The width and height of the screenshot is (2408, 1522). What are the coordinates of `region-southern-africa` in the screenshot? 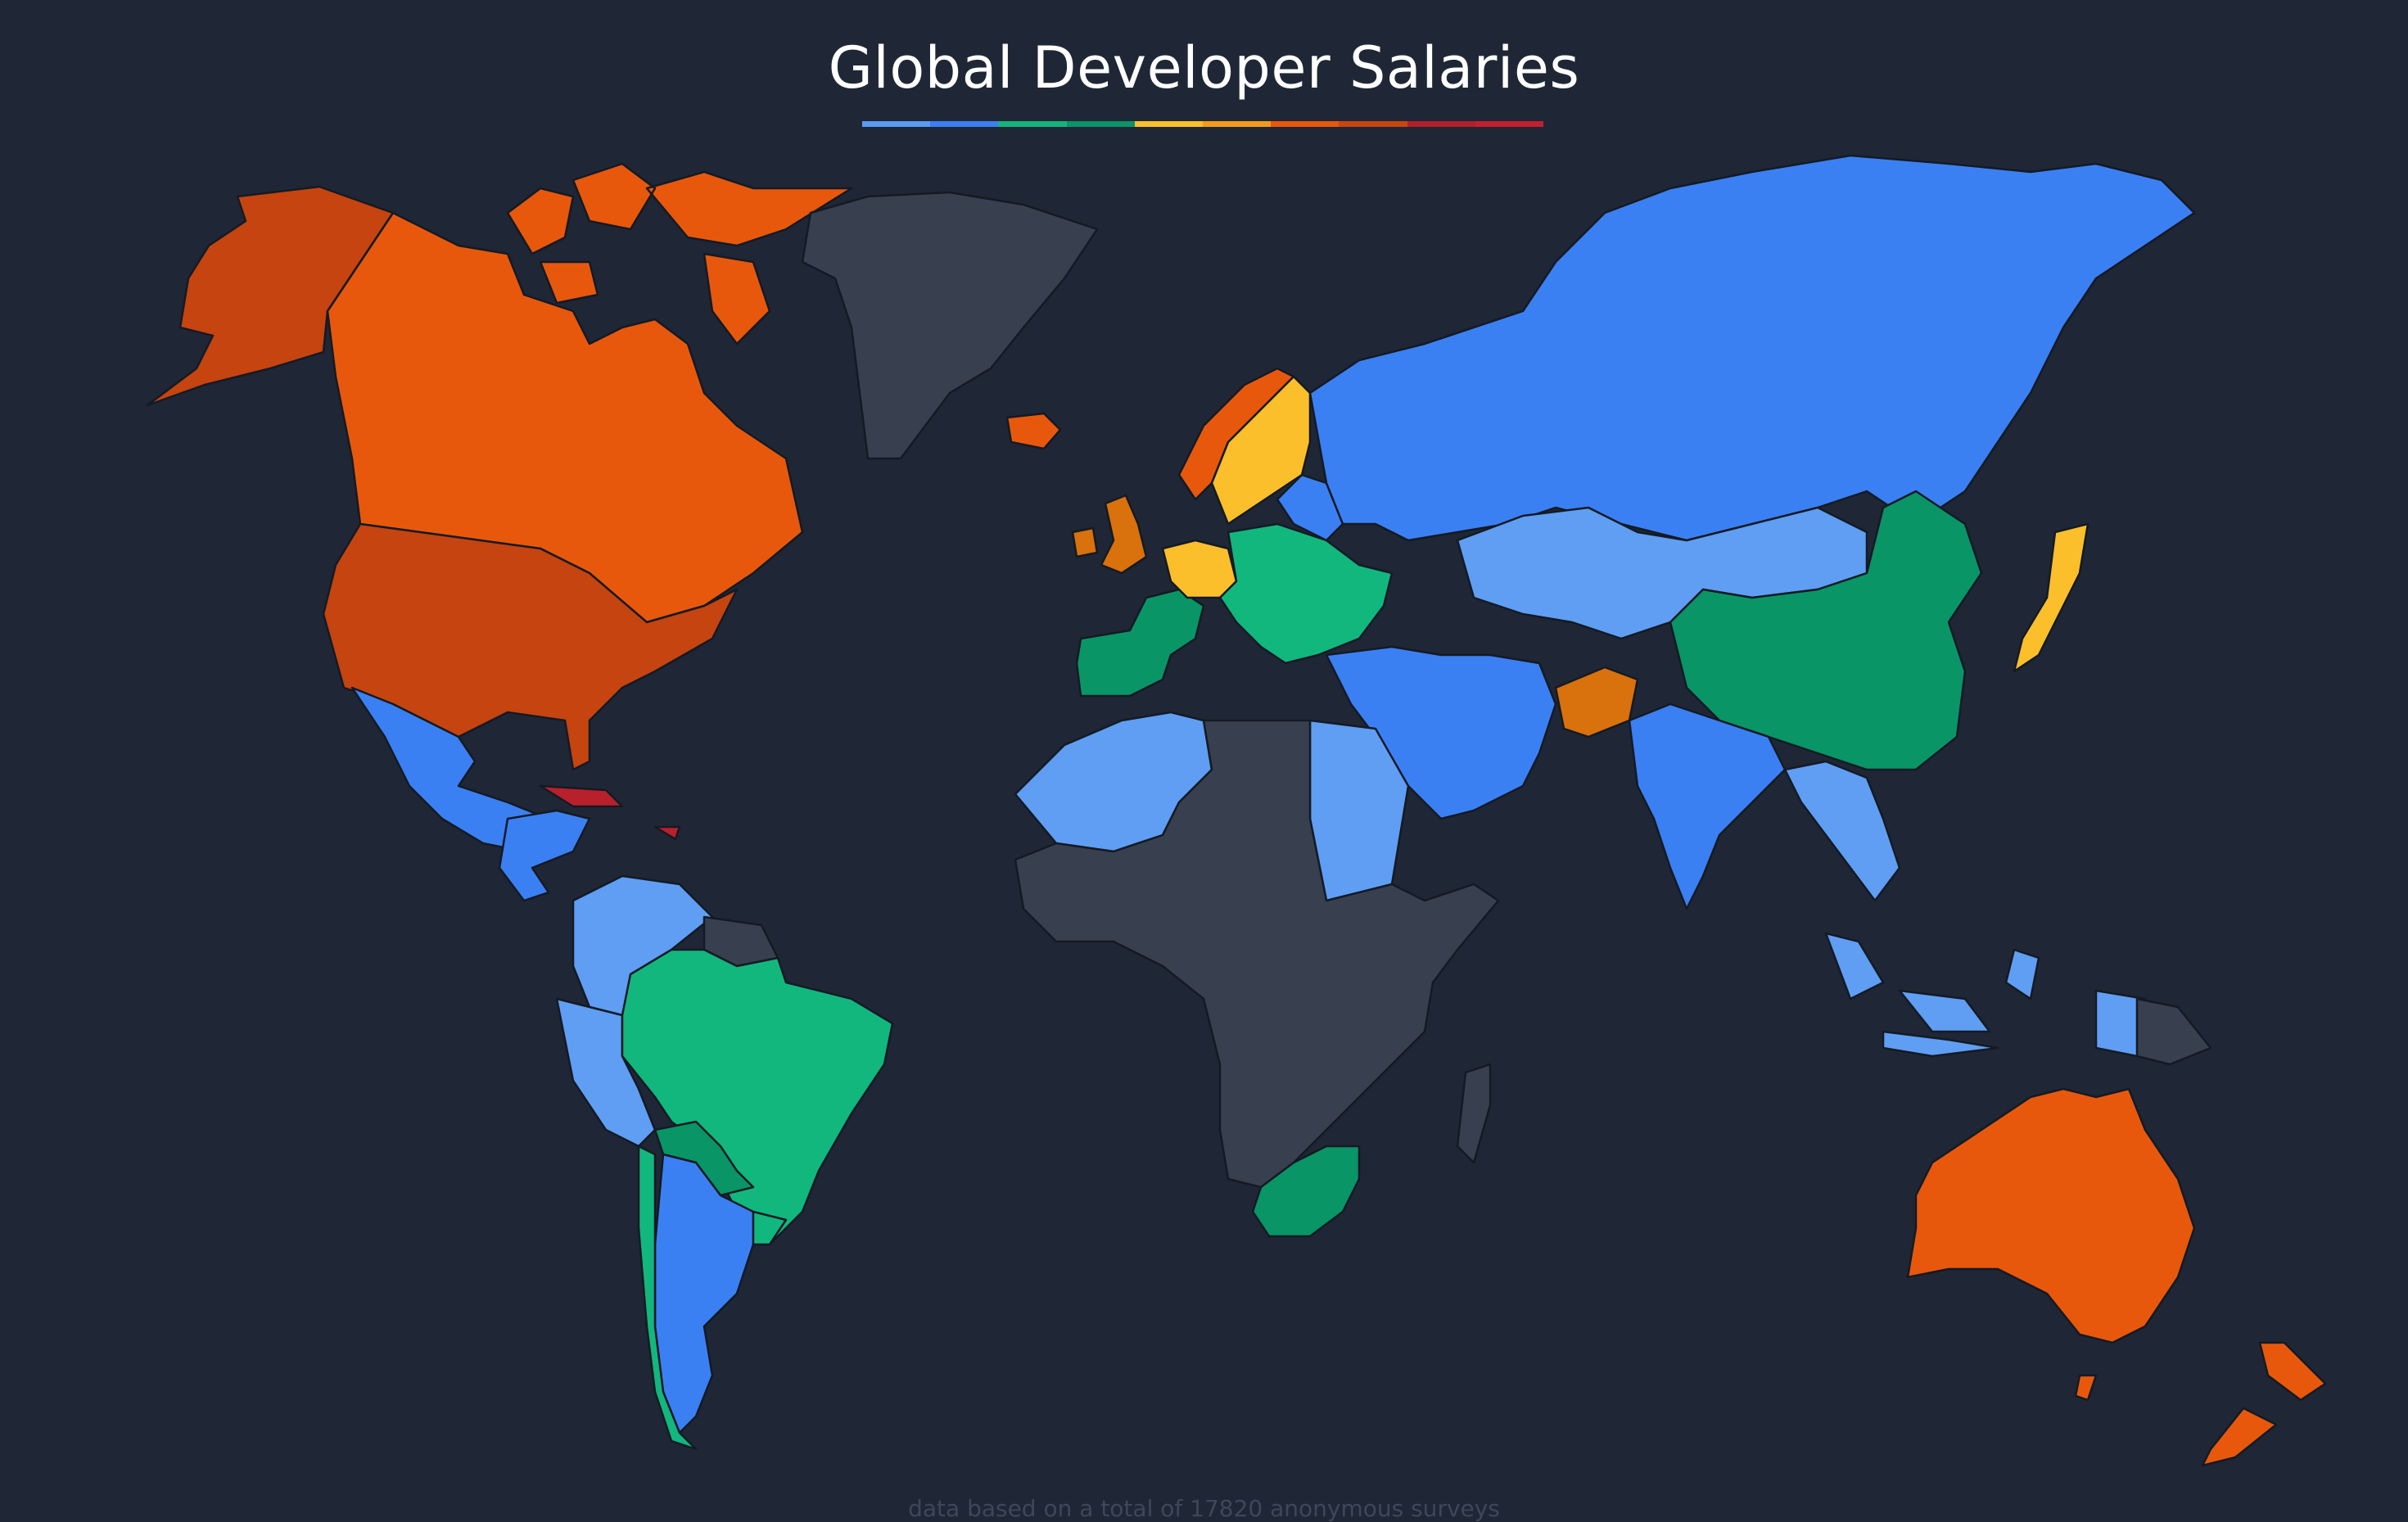 It's located at (1306, 1191).